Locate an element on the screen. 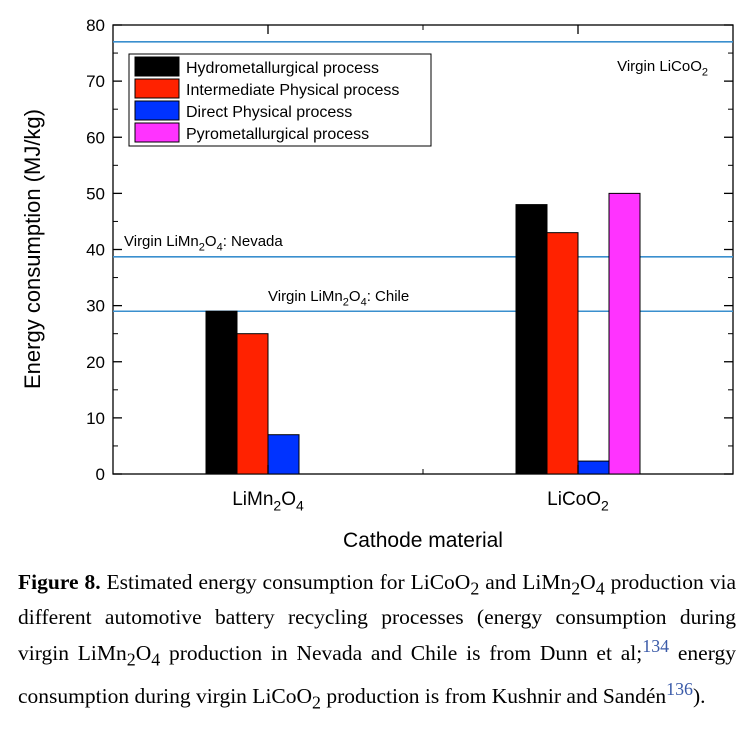  reference-line-label: Virgin LiMn2O4: Chile is located at coordinates (338, 298).